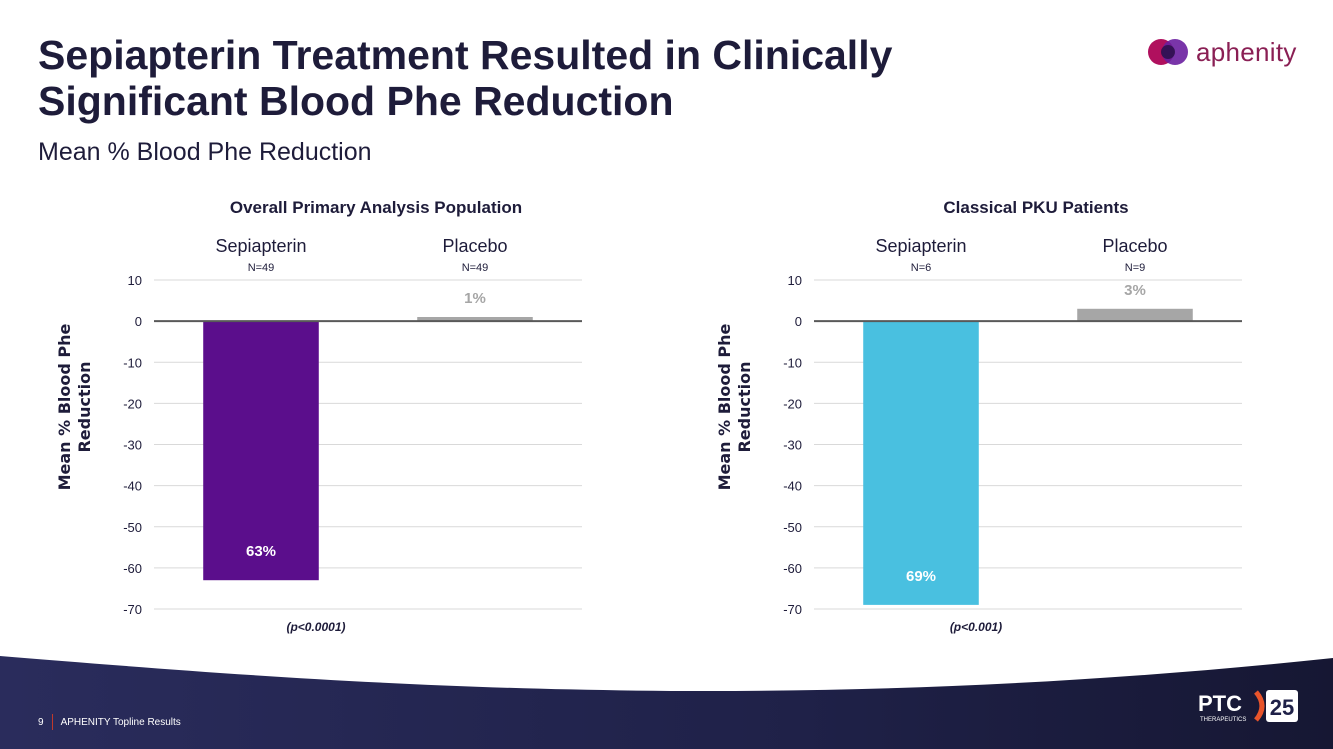 This screenshot has width=1333, height=749. Describe the element at coordinates (261, 551) in the screenshot. I see `data-label: 63%` at that location.